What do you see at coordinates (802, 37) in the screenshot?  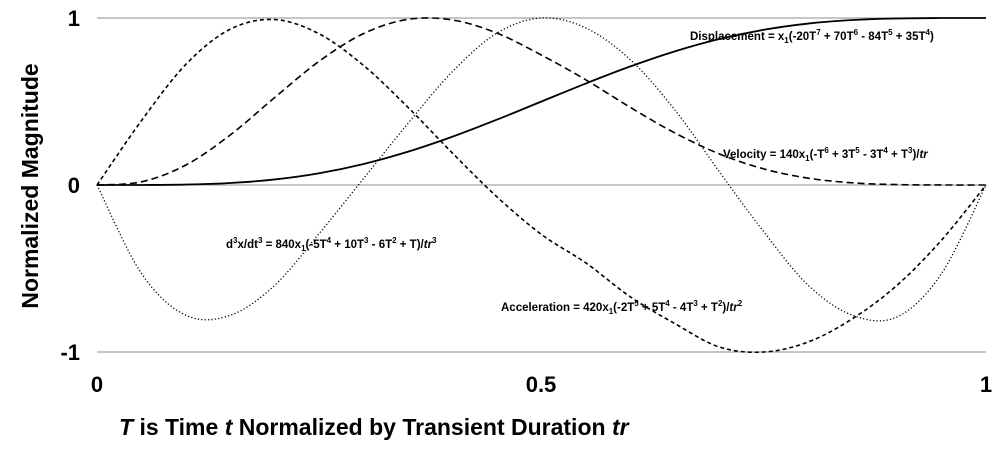 I see `annotation-part: (-20T` at bounding box center [802, 37].